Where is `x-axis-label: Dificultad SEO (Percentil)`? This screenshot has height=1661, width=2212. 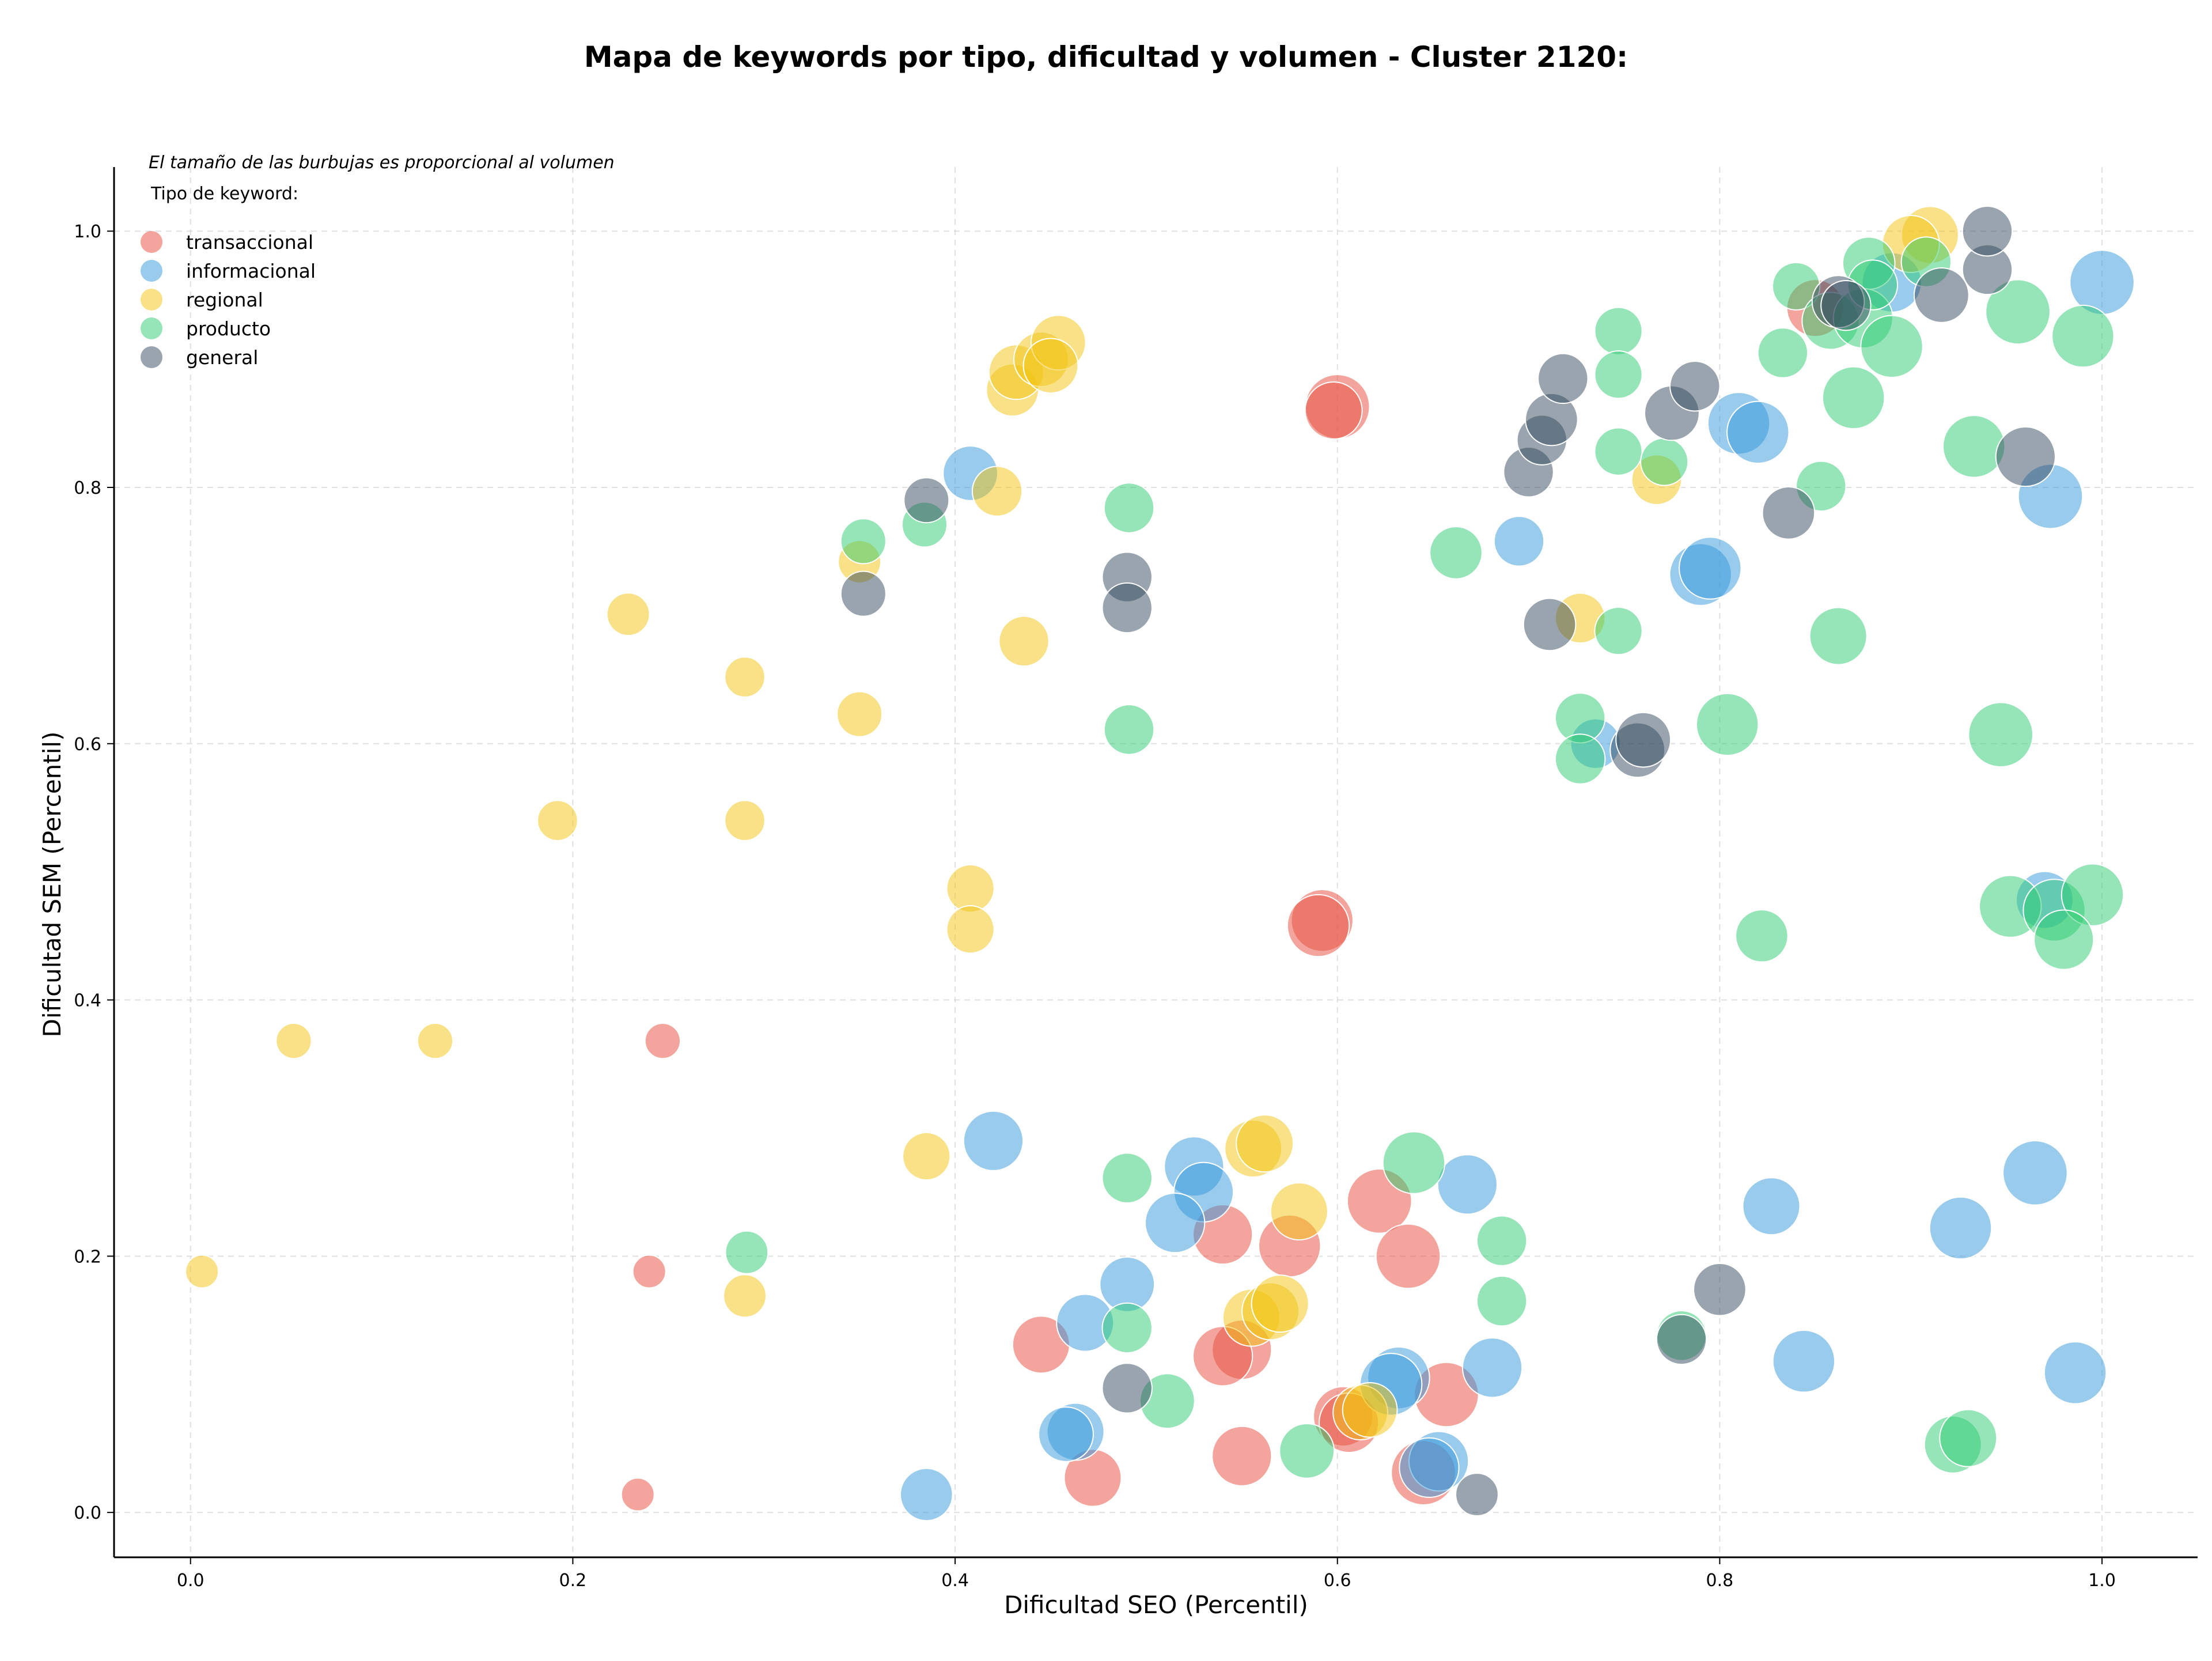
x-axis-label: Dificultad SEO (Percentil) is located at coordinates (1156, 1605).